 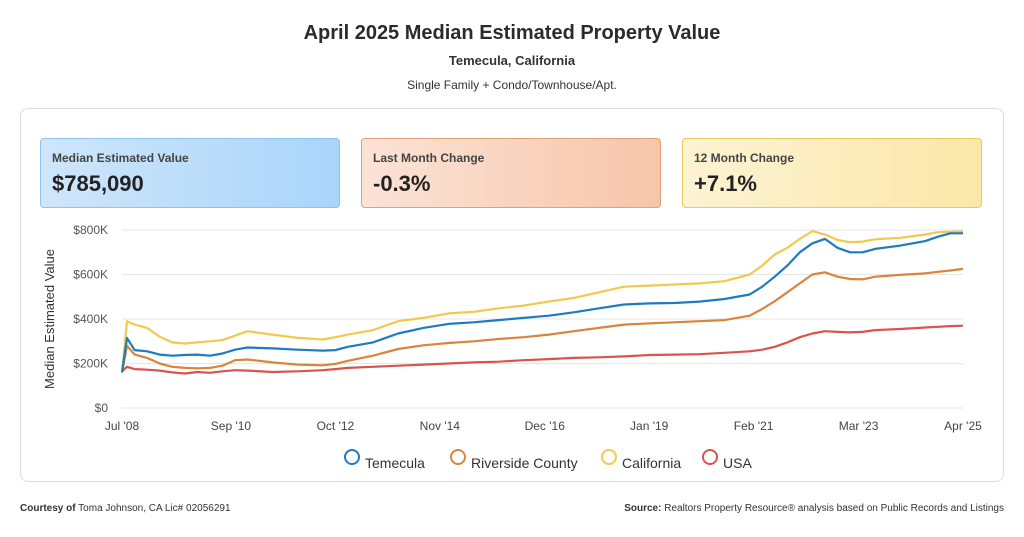 What do you see at coordinates (744, 158) in the screenshot?
I see `twelve-month-change-label: 12 Month Change` at bounding box center [744, 158].